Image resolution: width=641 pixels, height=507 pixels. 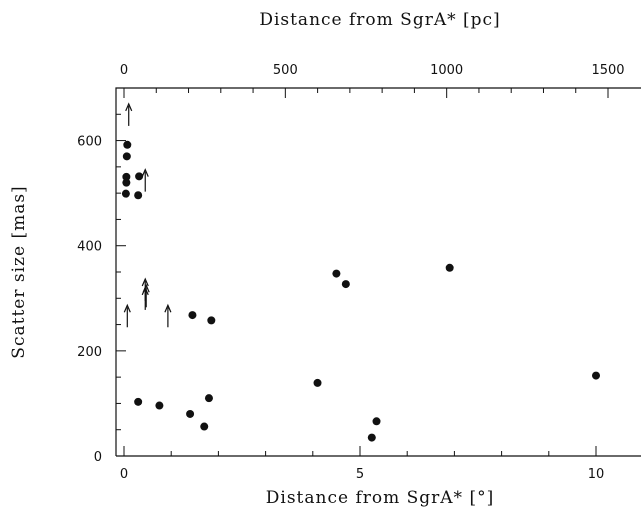 I want to click on x-tick-label: 5, so click(x=360, y=474).